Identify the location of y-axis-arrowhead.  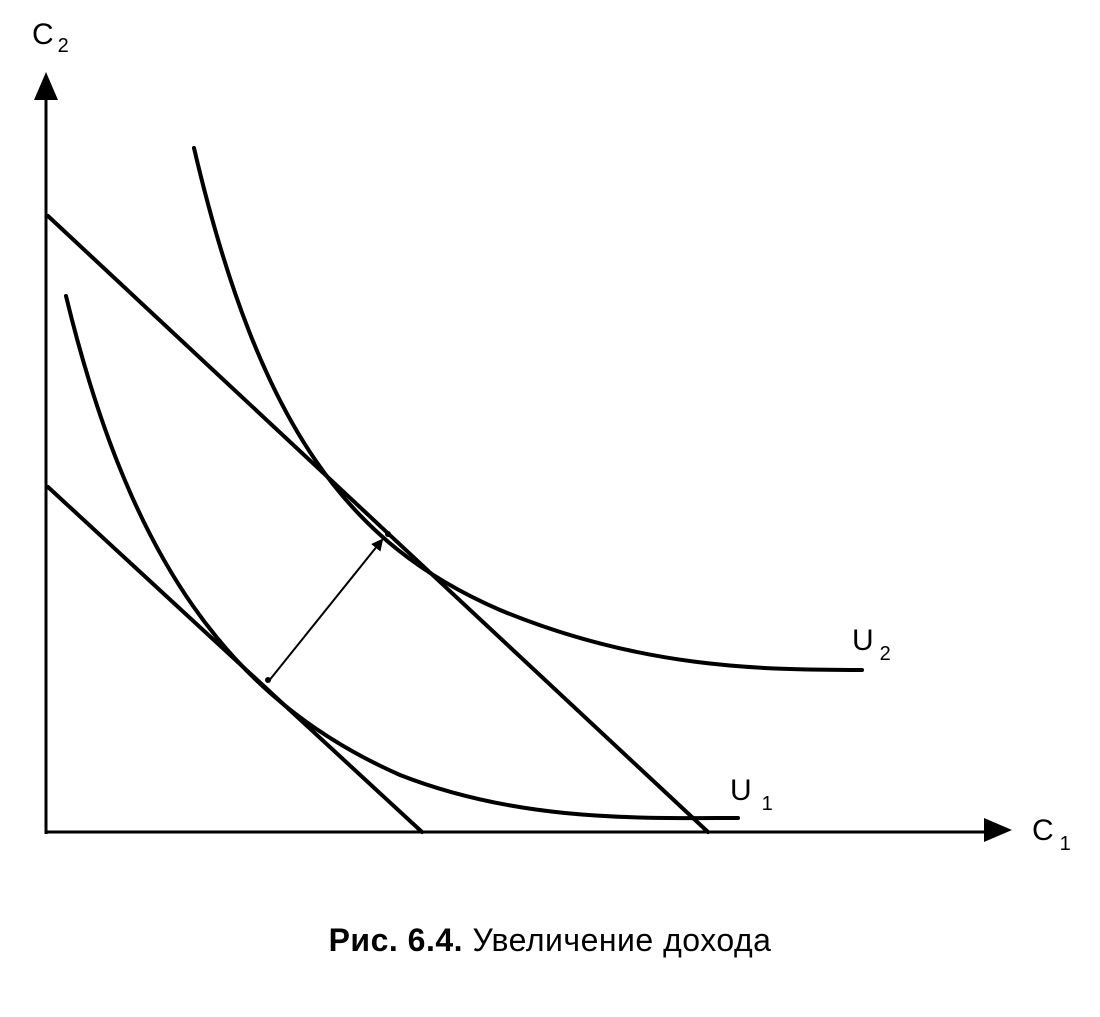
(46, 86).